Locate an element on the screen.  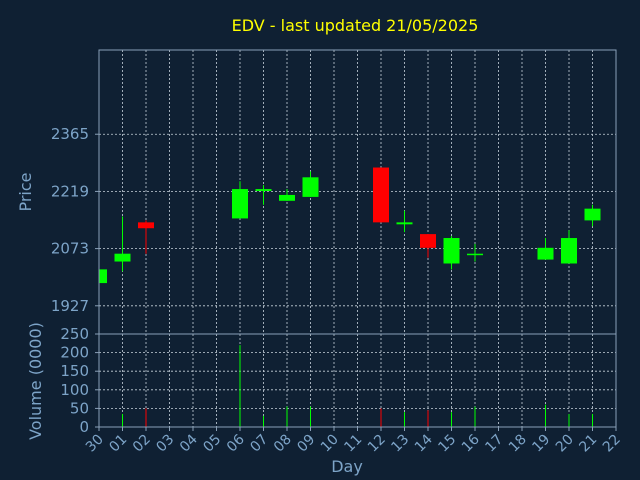
price-tick-label: 1927 is located at coordinates (70, 306).